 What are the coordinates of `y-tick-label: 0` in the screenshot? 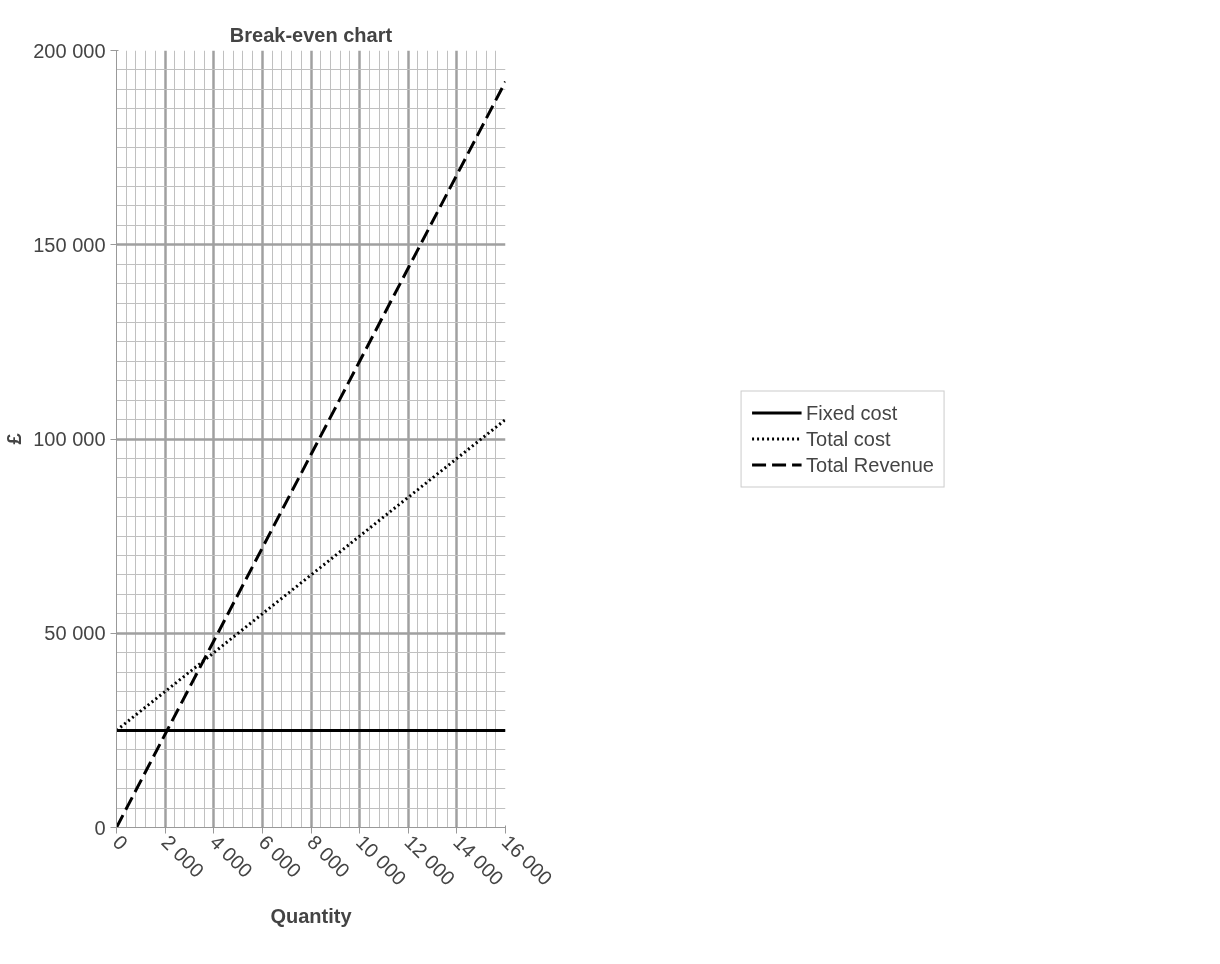 It's located at (100, 827).